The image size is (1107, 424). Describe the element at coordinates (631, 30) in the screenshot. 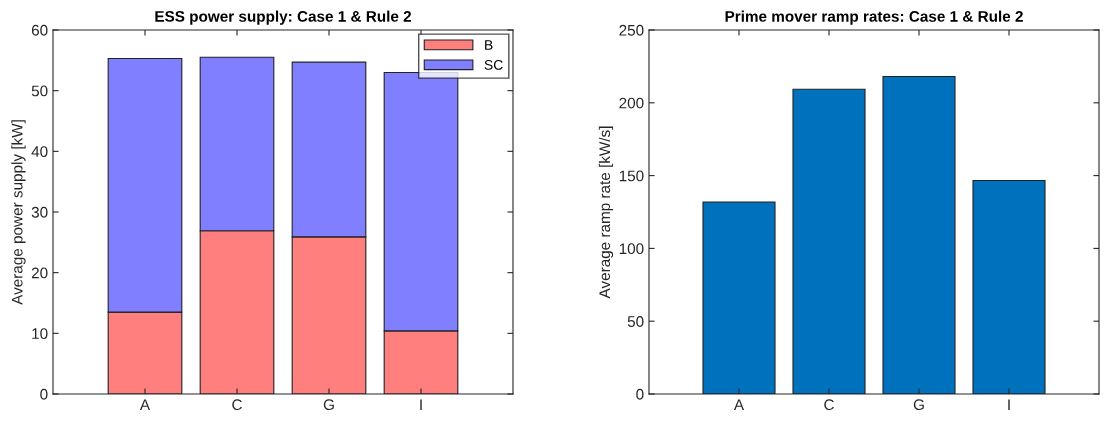

I see `y-tick-label: 250` at that location.